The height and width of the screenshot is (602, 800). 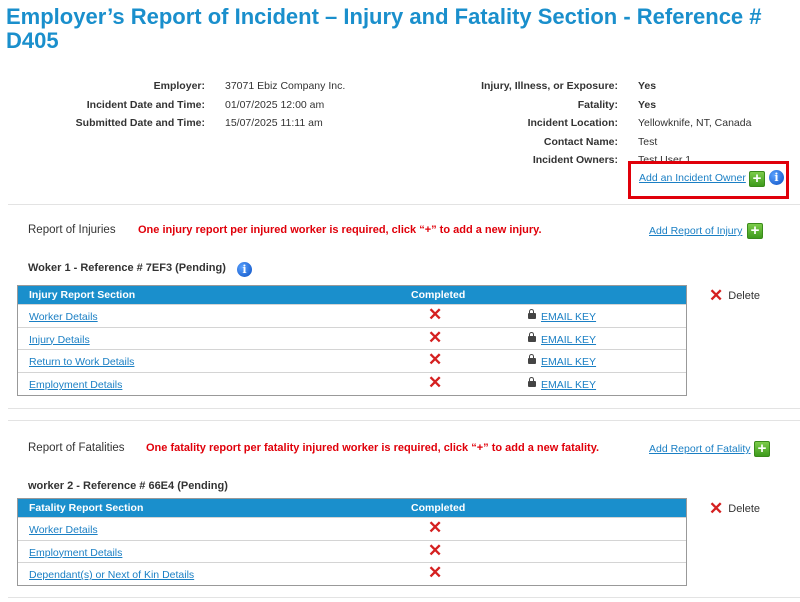 I want to click on fatality-worker-details-link: Worker Details, so click(x=63, y=530).